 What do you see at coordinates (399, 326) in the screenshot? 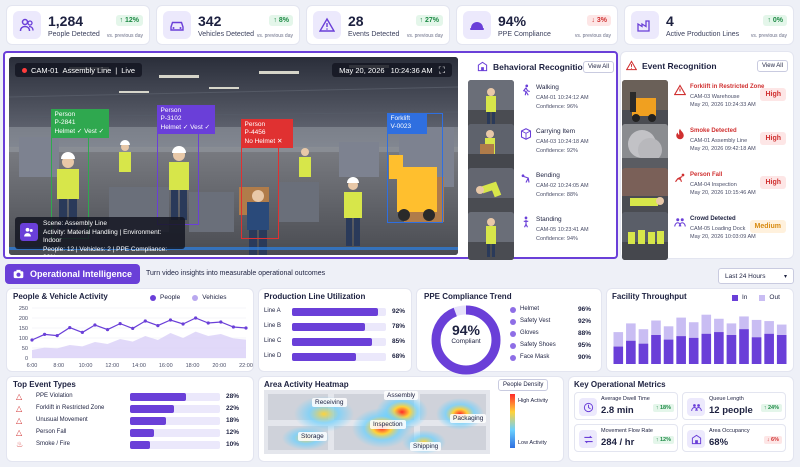
I see `util-pct: 78%` at bounding box center [399, 326].